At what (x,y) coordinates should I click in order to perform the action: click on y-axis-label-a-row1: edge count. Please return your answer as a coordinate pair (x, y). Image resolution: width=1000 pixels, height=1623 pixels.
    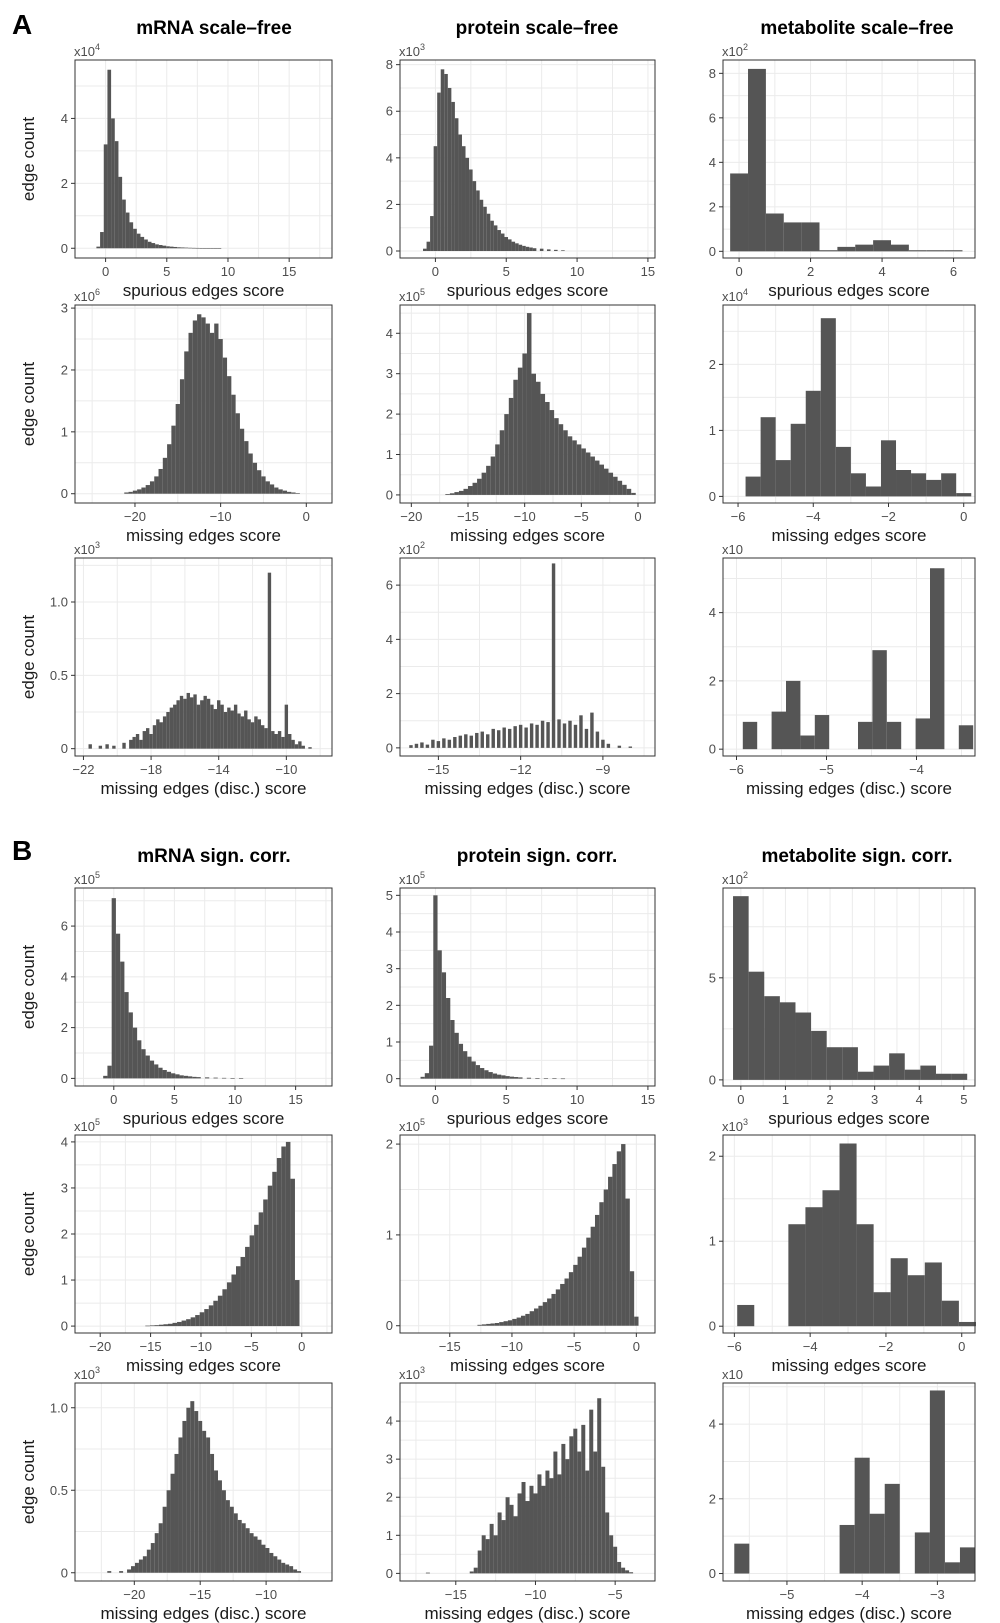
    Looking at the image, I should click on (28, 404).